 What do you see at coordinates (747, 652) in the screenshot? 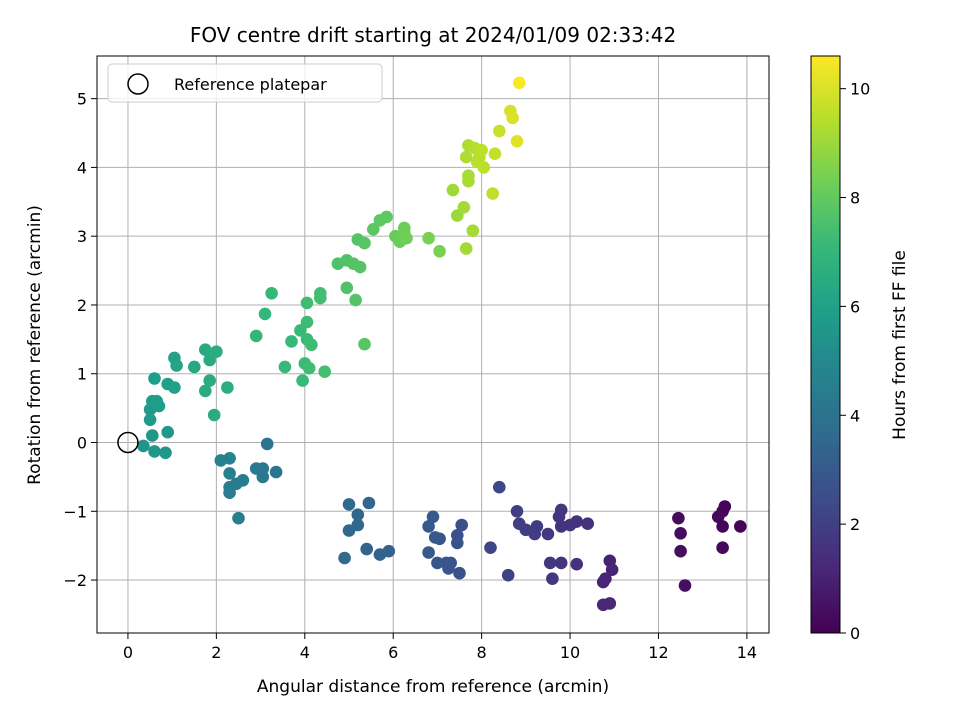
I see `x-tick-label: 14` at bounding box center [747, 652].